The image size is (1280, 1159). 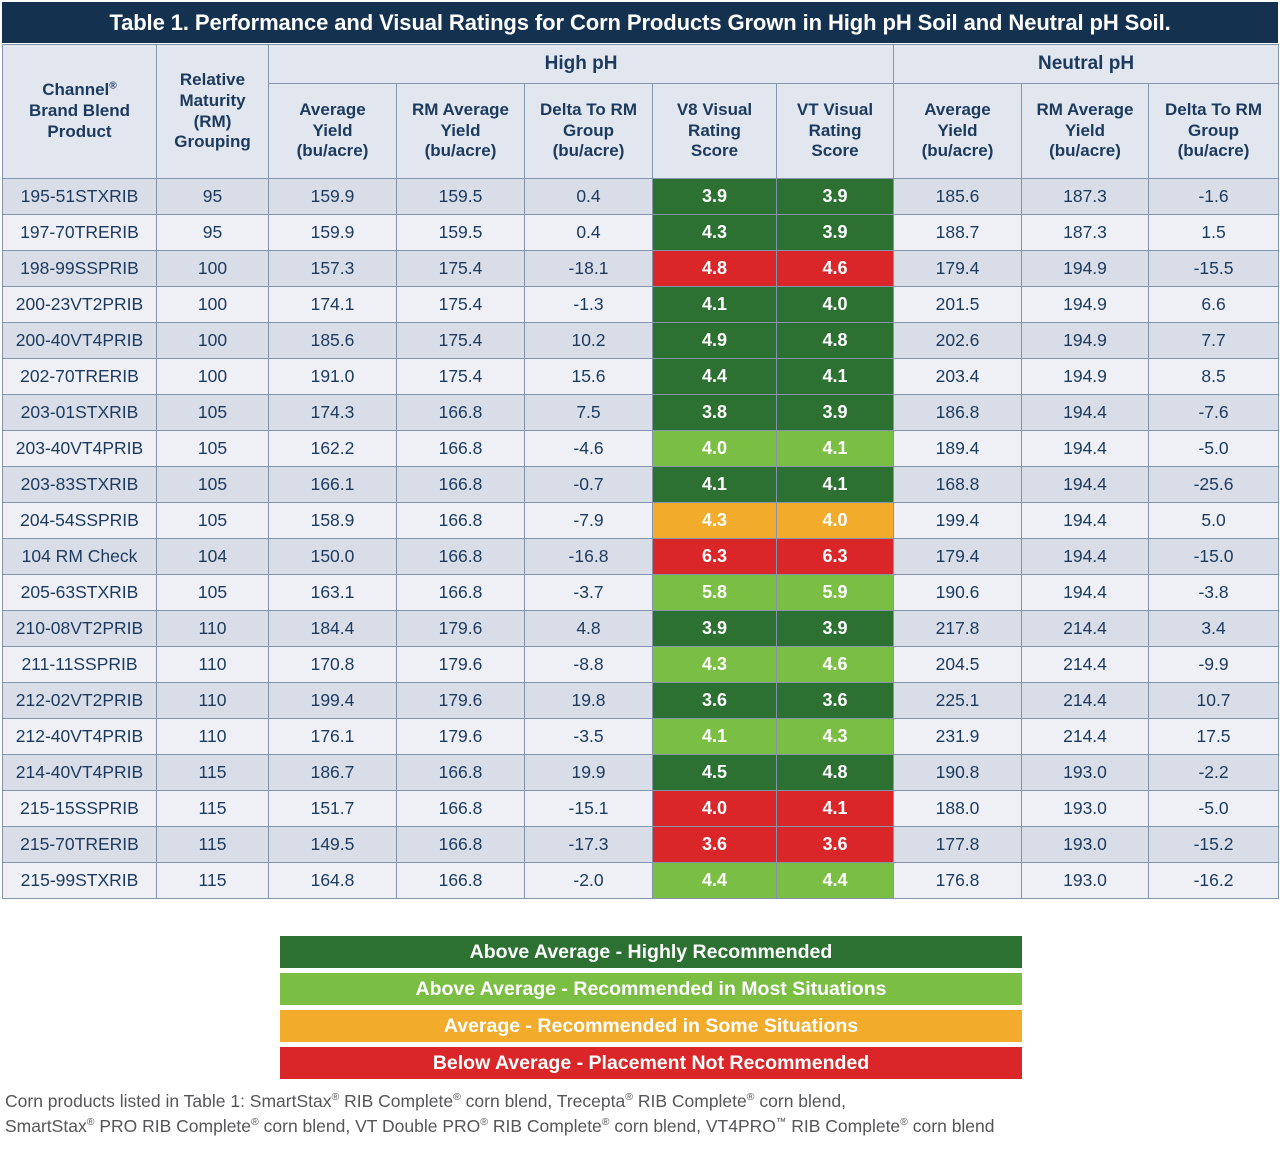 I want to click on neutral-rm-avg-yield-cell: 193.0, so click(x=1085, y=772).